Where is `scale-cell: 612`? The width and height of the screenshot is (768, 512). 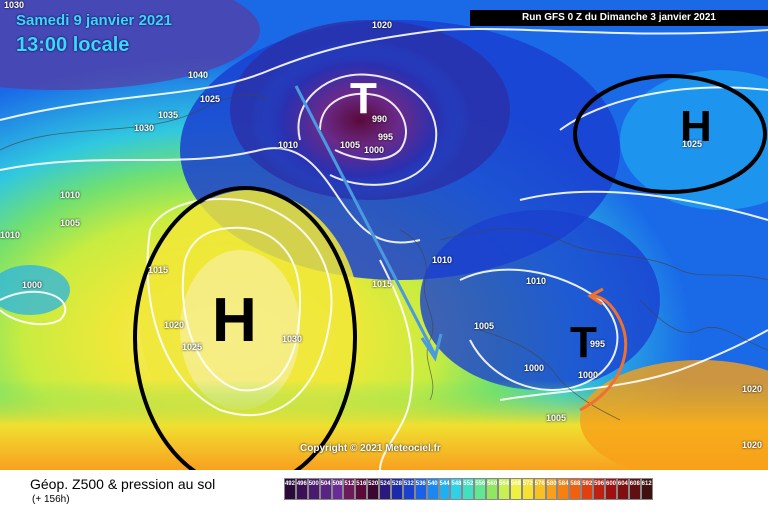
scale-cell: 612 is located at coordinates (646, 489).